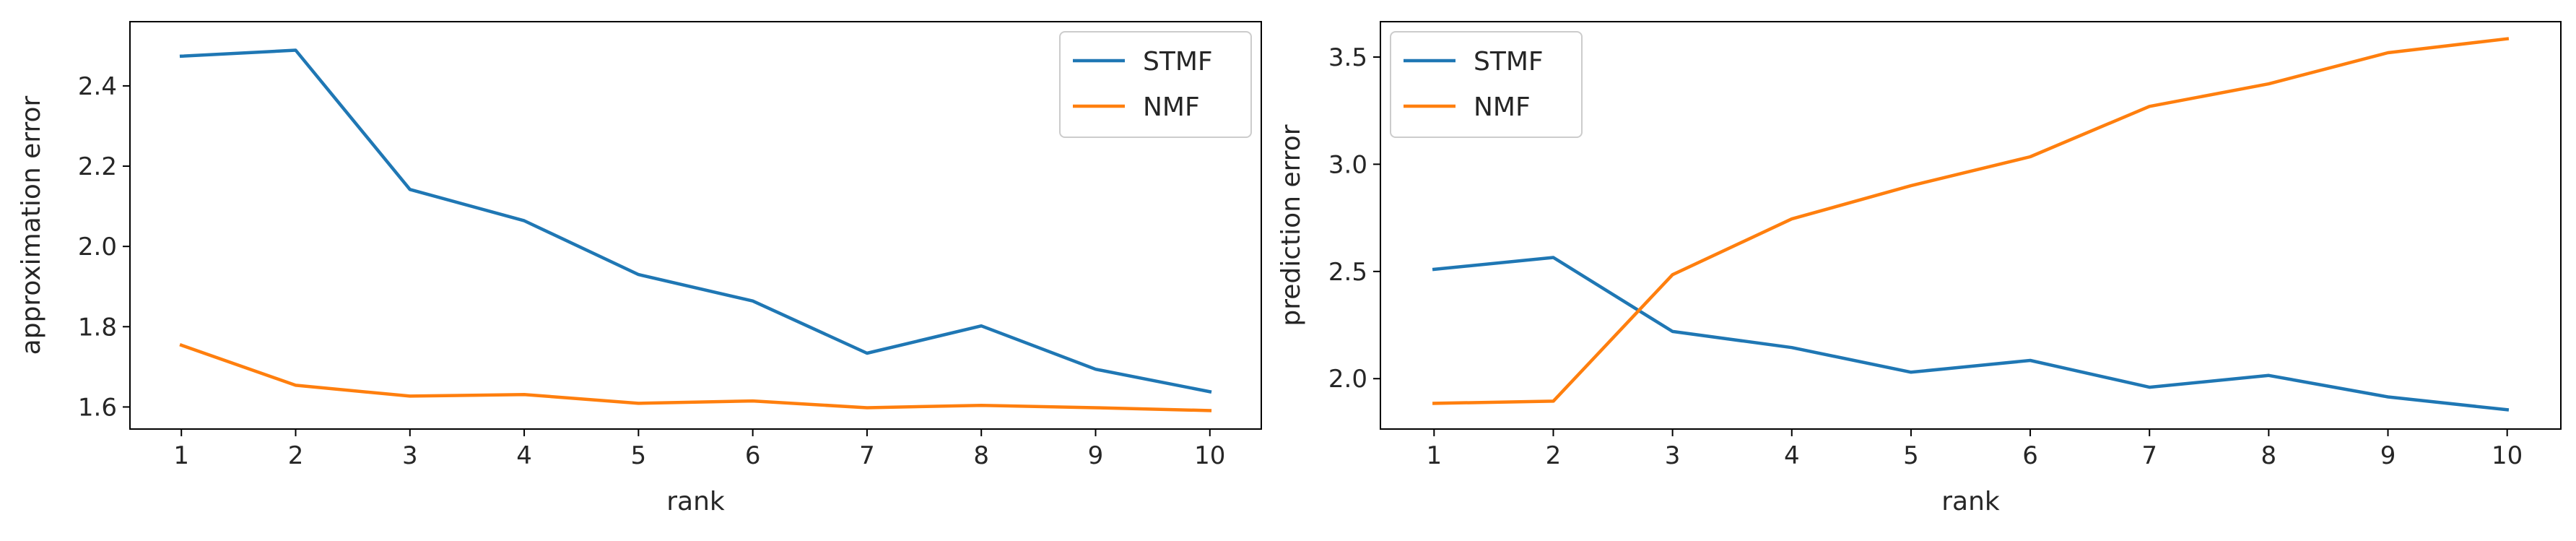 Image resolution: width=2576 pixels, height=541 pixels. I want to click on y-tick-label: 3.0, so click(1347, 164).